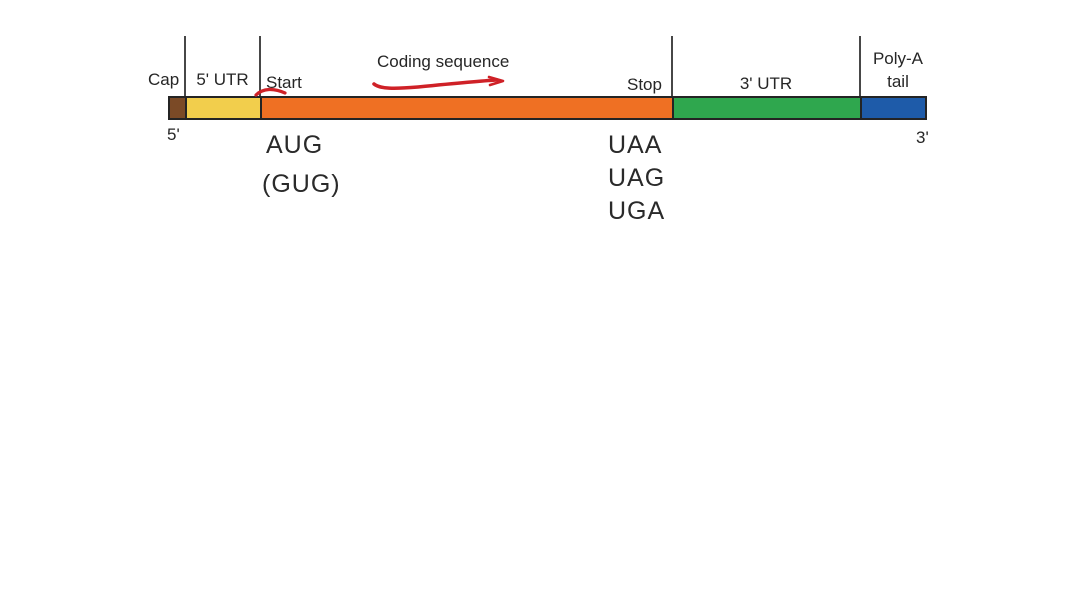 This screenshot has height=604, width=1076. Describe the element at coordinates (644, 84) in the screenshot. I see `label-stop: Stop` at that location.